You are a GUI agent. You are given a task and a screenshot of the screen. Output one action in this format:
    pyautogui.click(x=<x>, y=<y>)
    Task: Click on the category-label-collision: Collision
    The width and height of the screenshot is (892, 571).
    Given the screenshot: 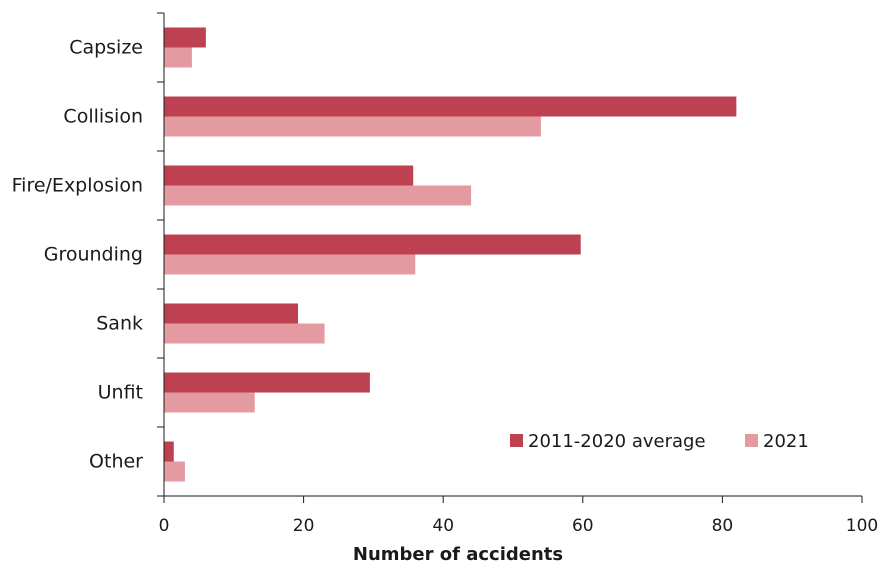 What is the action you would take?
    pyautogui.click(x=103, y=117)
    